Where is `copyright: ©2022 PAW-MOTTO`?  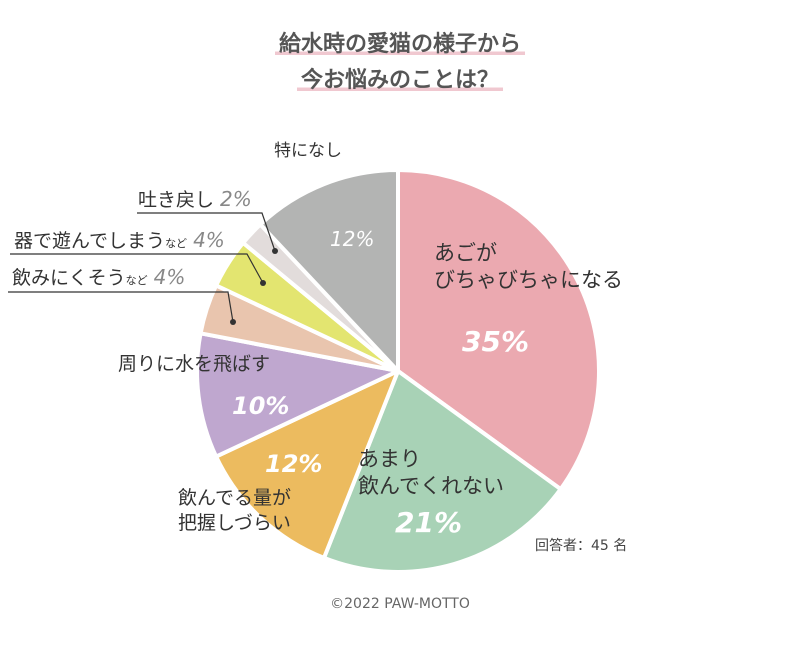
copyright: ©2022 PAW-MOTTO is located at coordinates (400, 604).